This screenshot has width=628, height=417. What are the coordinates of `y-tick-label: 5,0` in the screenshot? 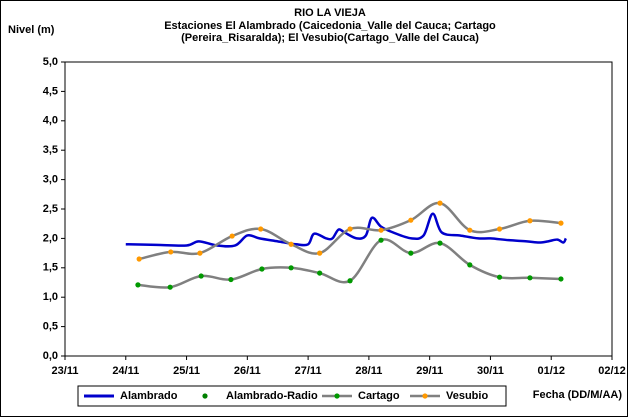 It's located at (50, 62).